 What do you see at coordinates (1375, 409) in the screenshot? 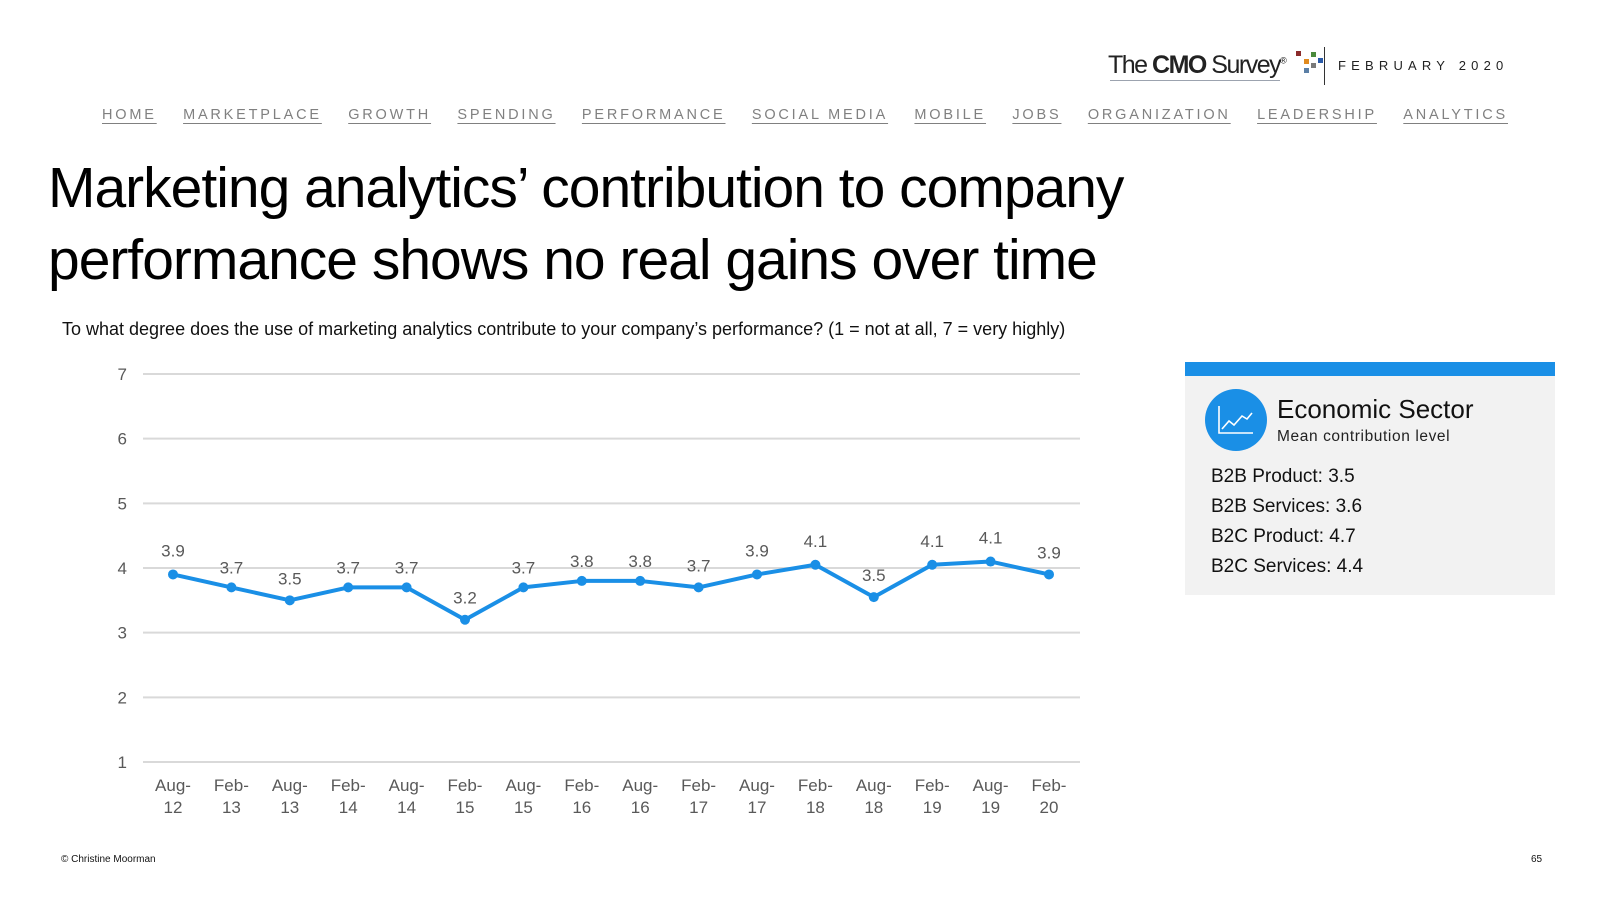
I see `panel-heading: Economic Sector` at bounding box center [1375, 409].